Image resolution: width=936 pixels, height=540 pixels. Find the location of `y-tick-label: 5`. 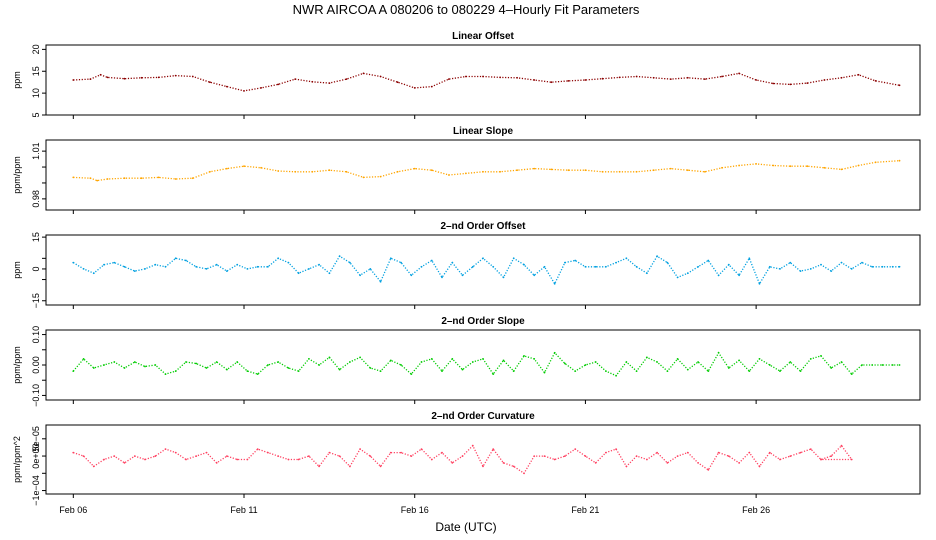

y-tick-label: 5 is located at coordinates (36, 114).